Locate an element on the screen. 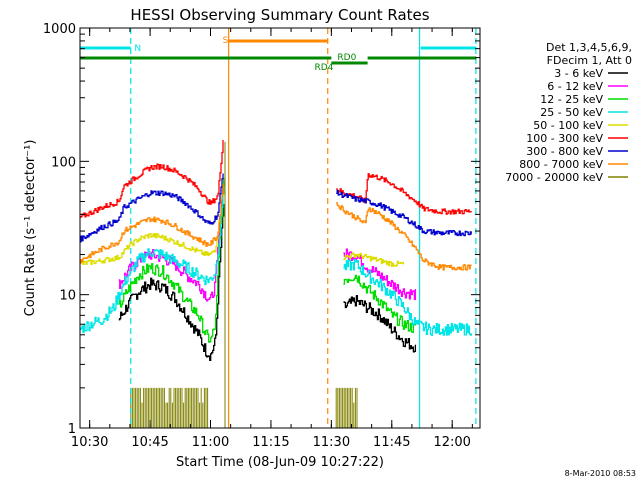  y-tick-label-3: 1000 is located at coordinates (59, 29).